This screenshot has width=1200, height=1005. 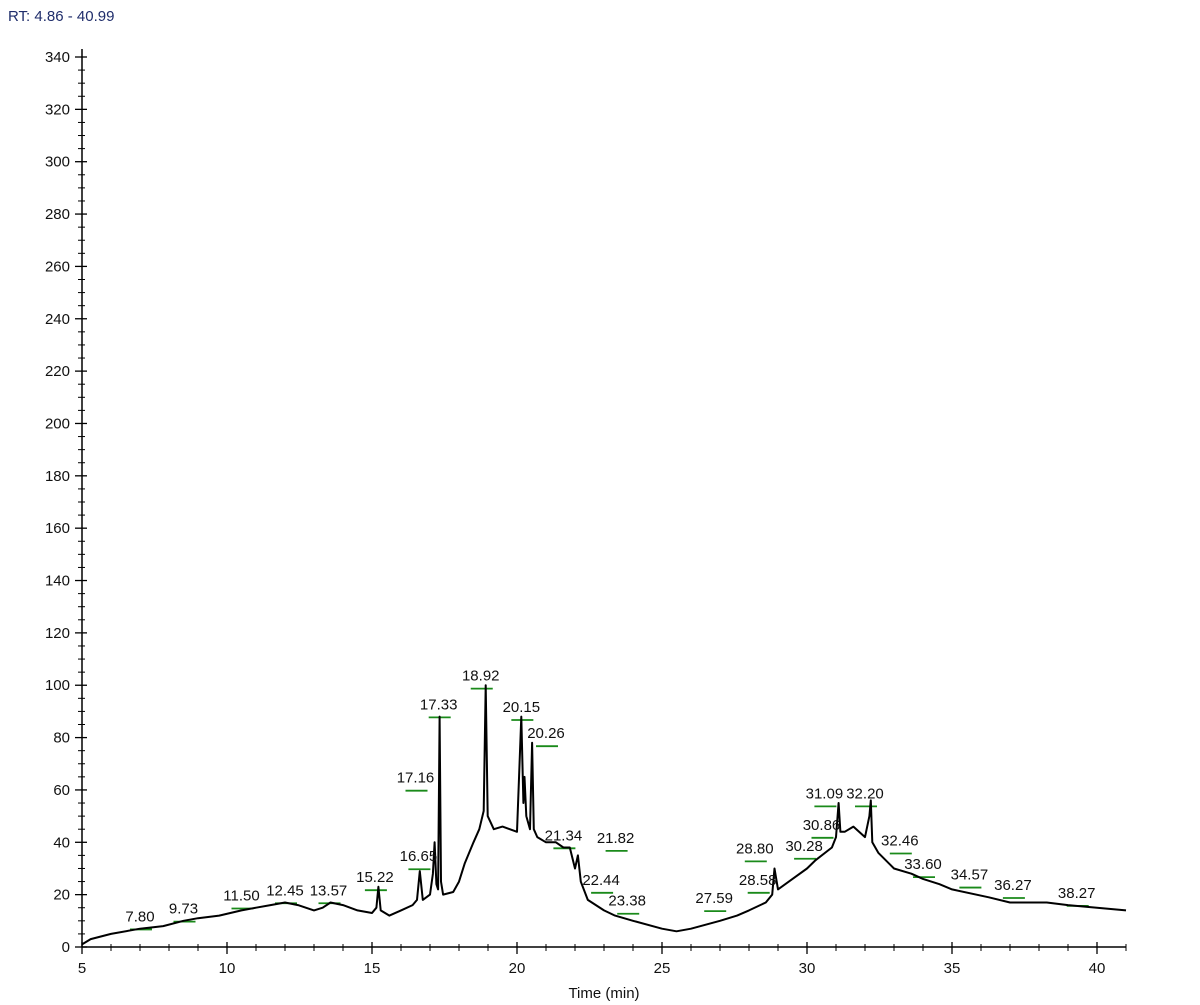 I want to click on peak-label: 32.20, so click(x=865, y=793).